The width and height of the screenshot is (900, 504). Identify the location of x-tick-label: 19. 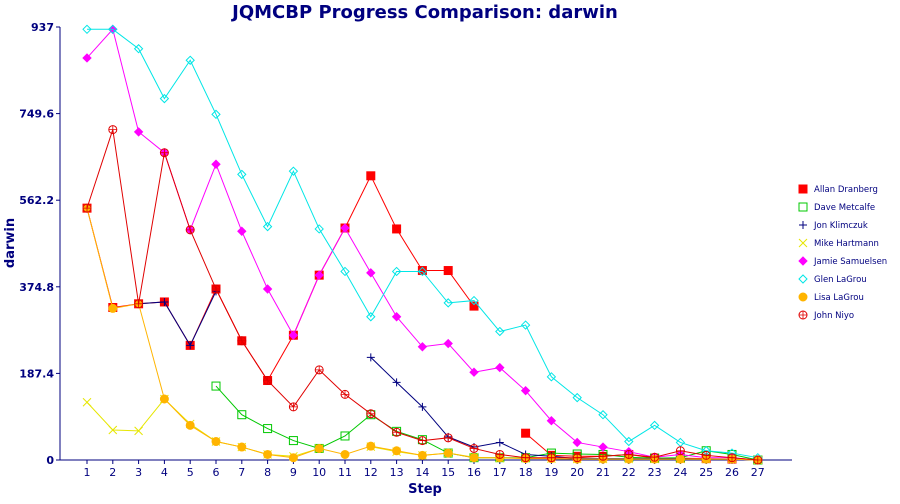
(551, 472).